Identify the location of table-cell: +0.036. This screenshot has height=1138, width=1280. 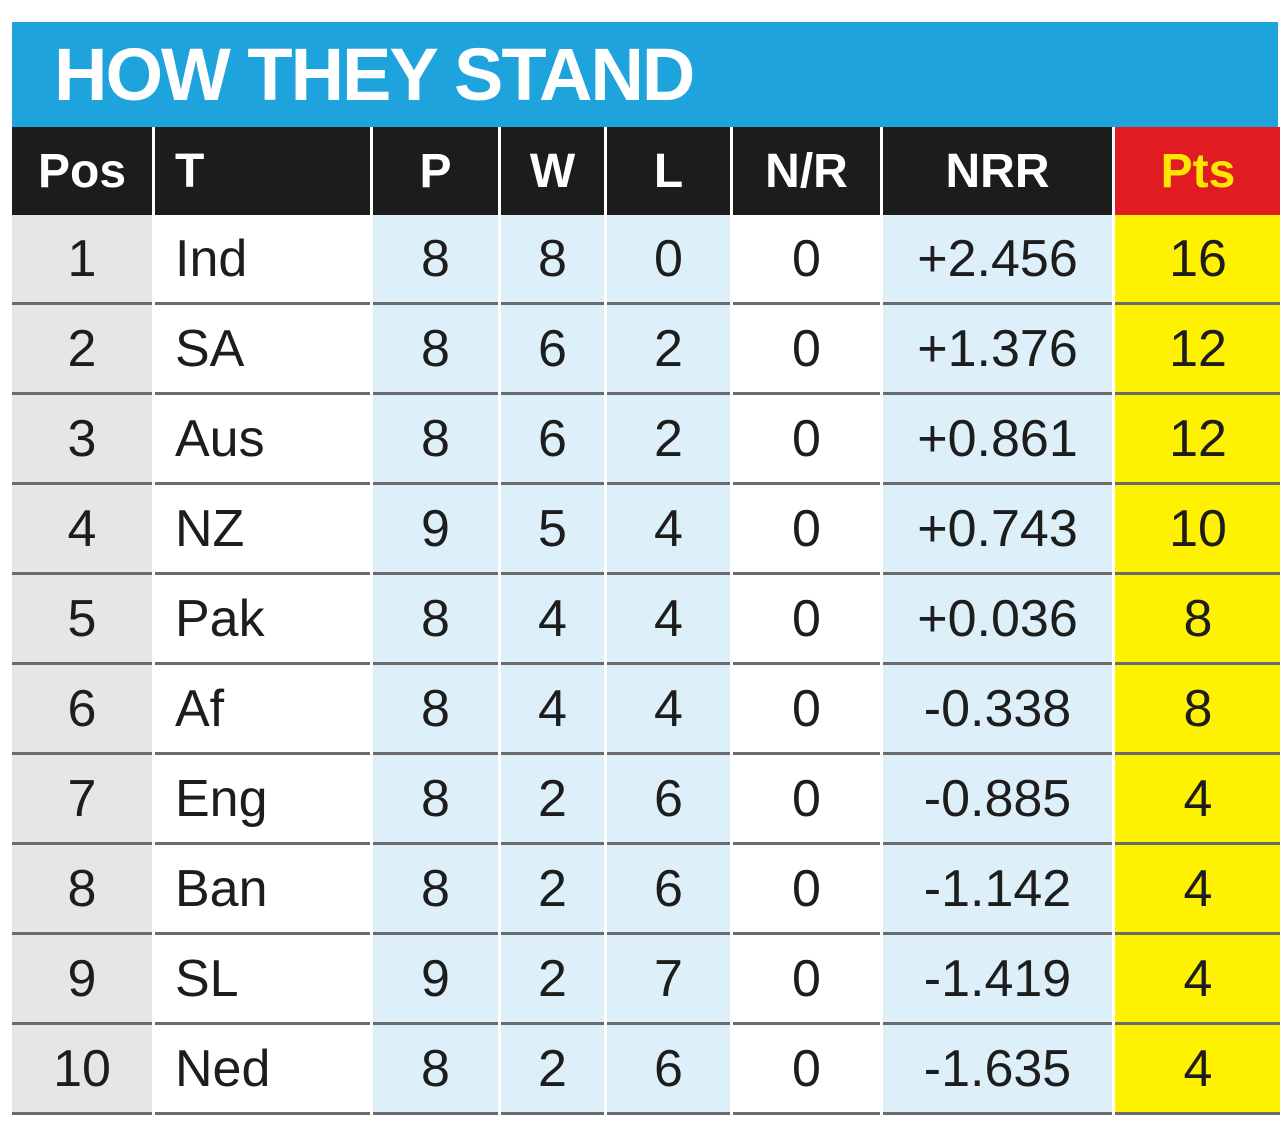
(997, 620).